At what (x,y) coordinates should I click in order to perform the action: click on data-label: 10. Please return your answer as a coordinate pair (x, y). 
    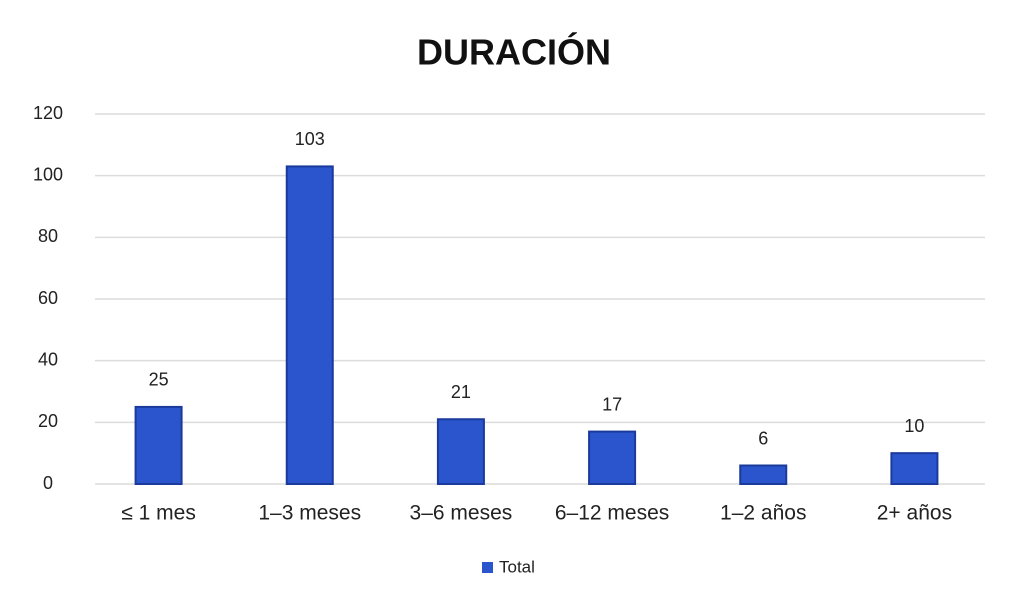
    Looking at the image, I should click on (914, 426).